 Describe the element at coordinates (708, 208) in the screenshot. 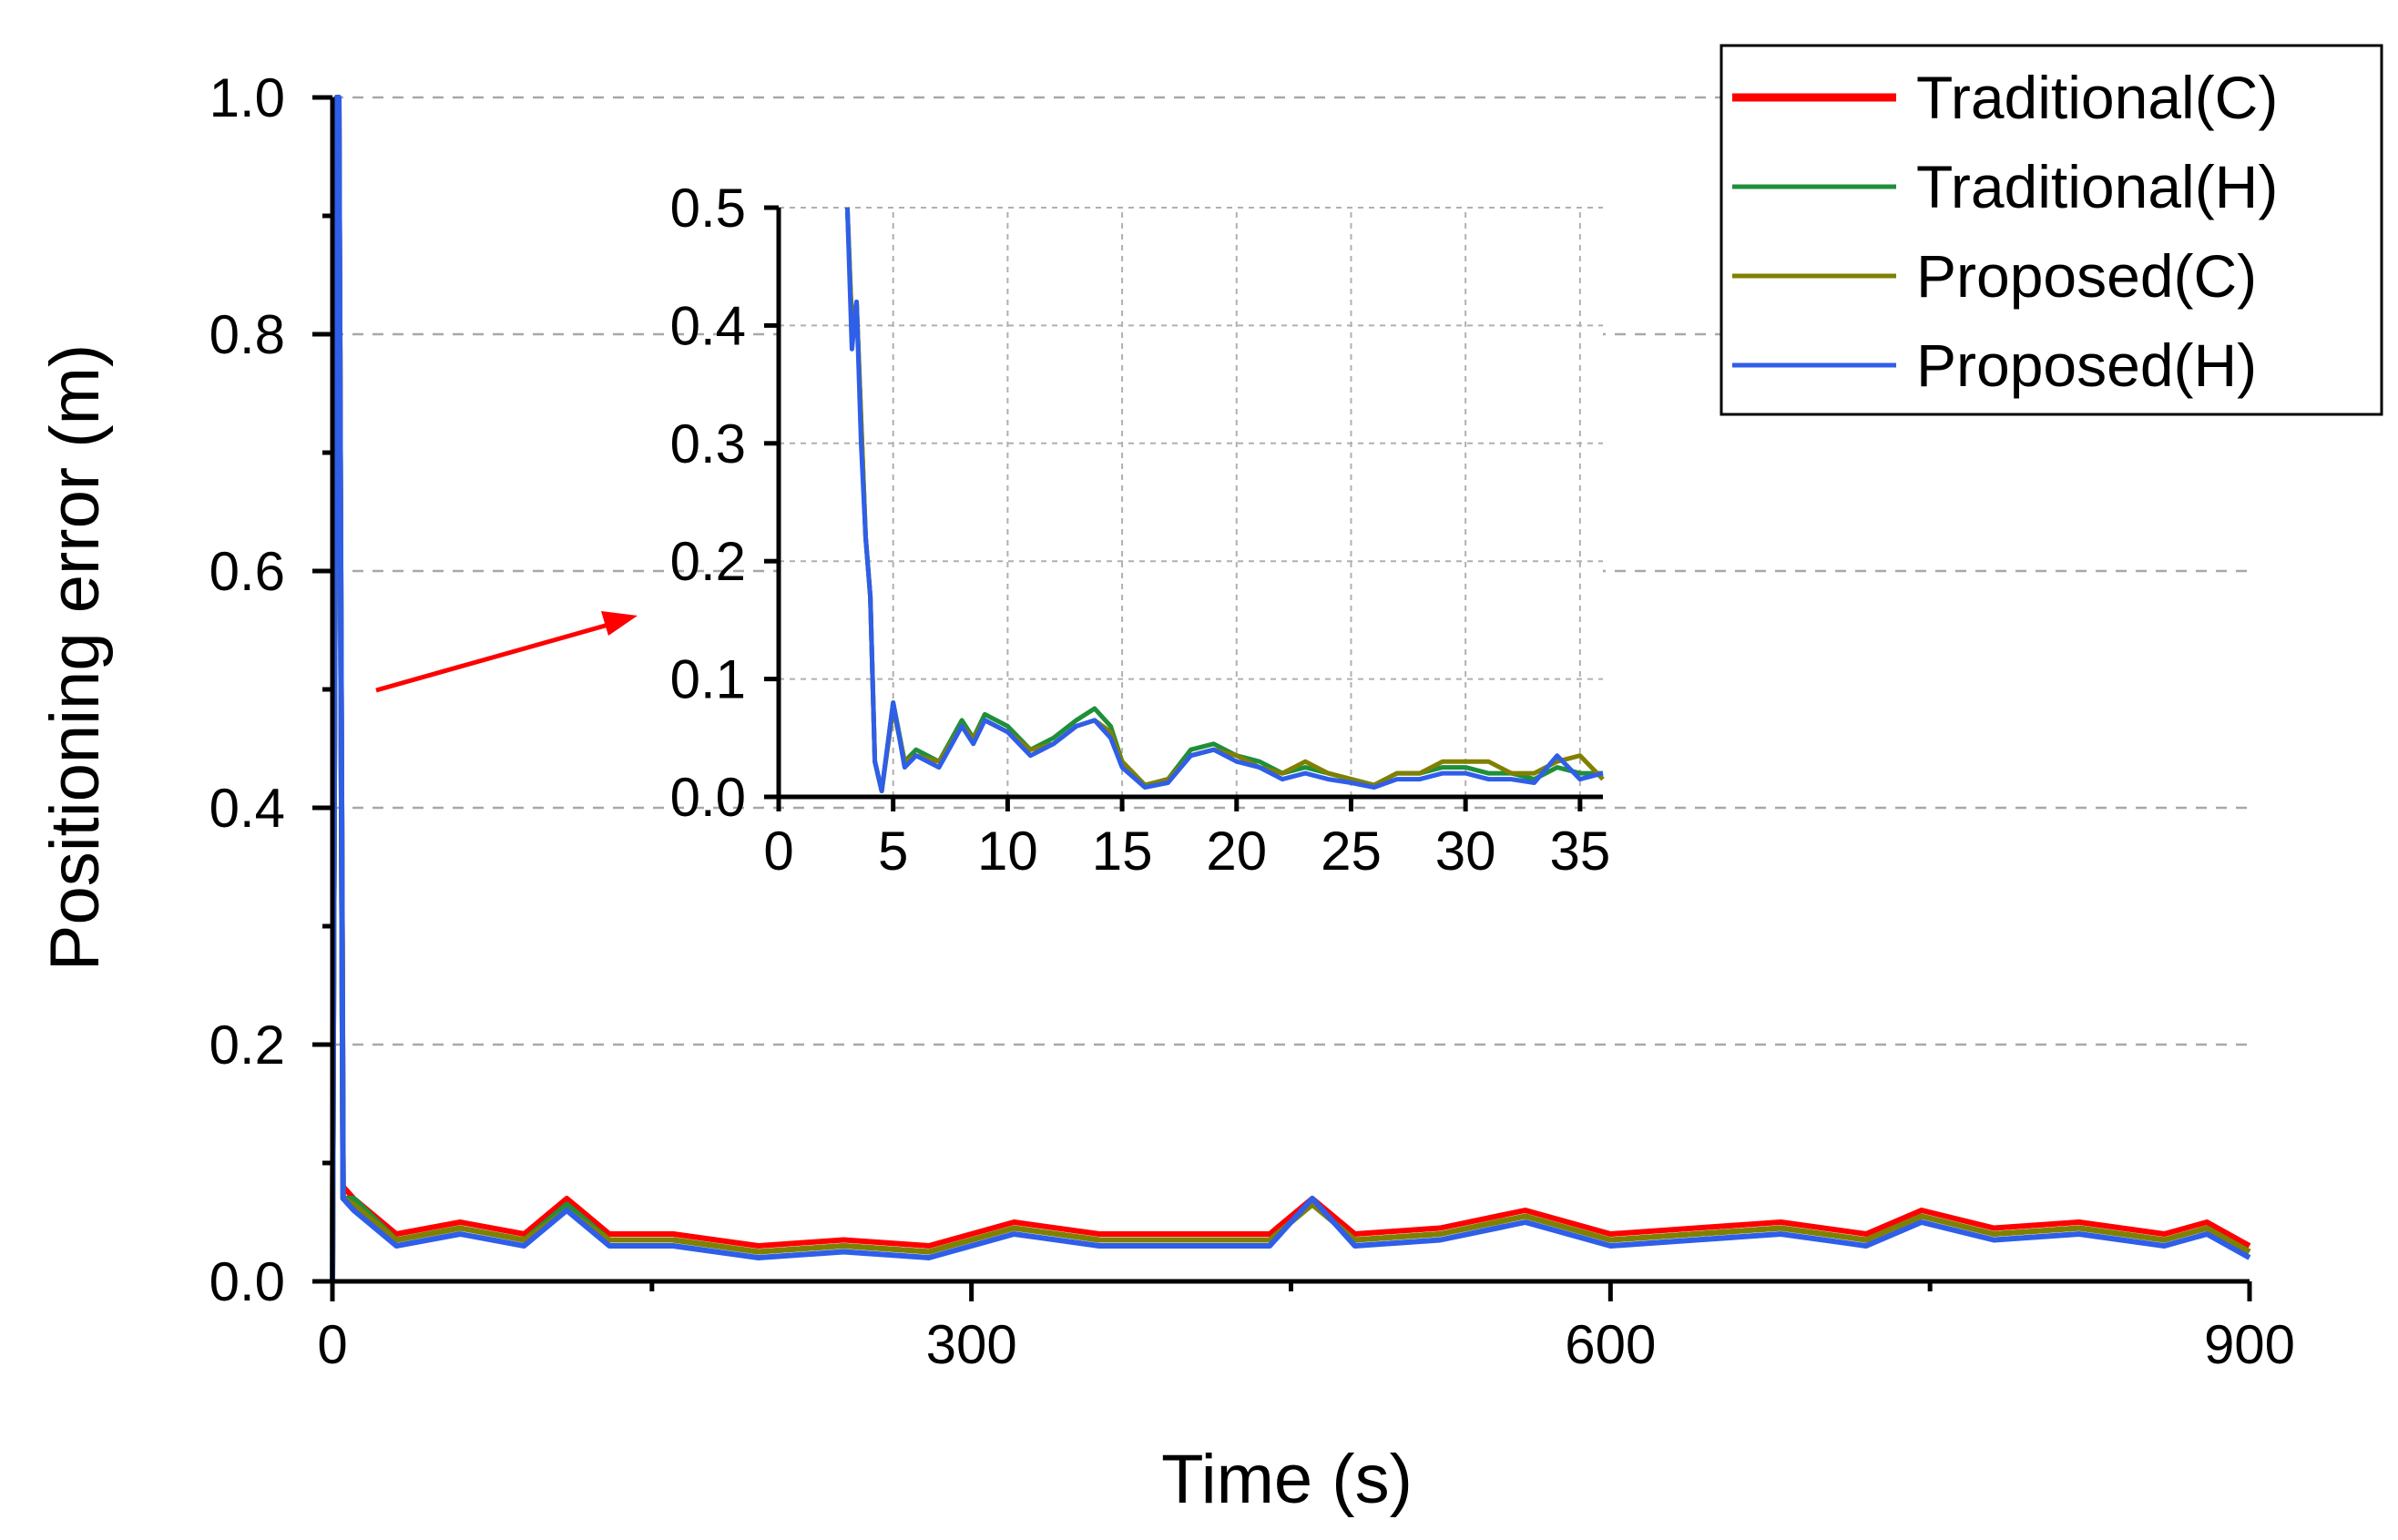

I see `y-tick-label: 0.5` at that location.